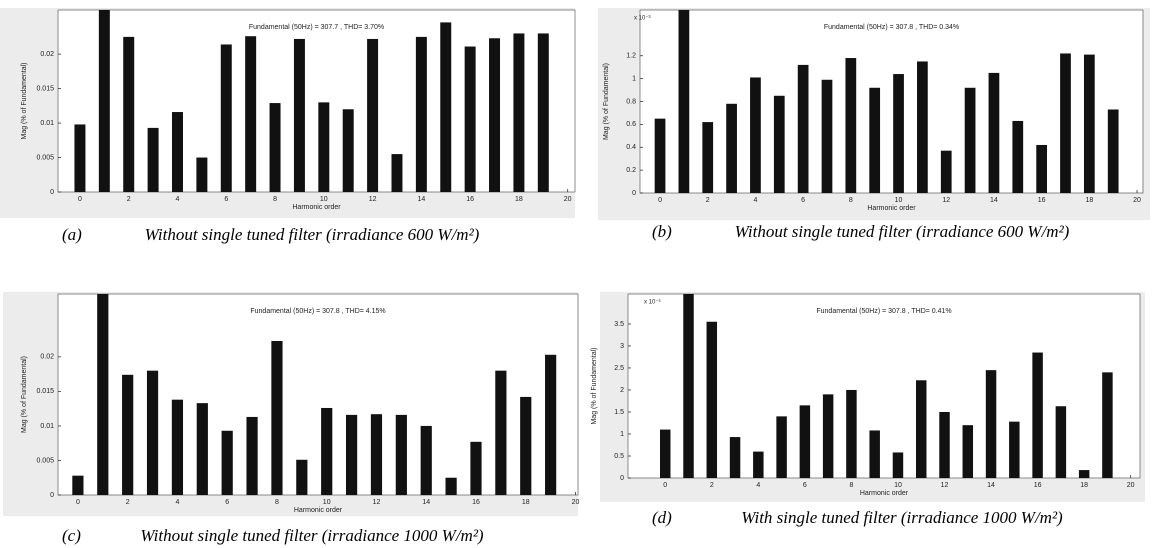 The height and width of the screenshot is (548, 1154). What do you see at coordinates (662, 517) in the screenshot?
I see `caption-label: (d)` at bounding box center [662, 517].